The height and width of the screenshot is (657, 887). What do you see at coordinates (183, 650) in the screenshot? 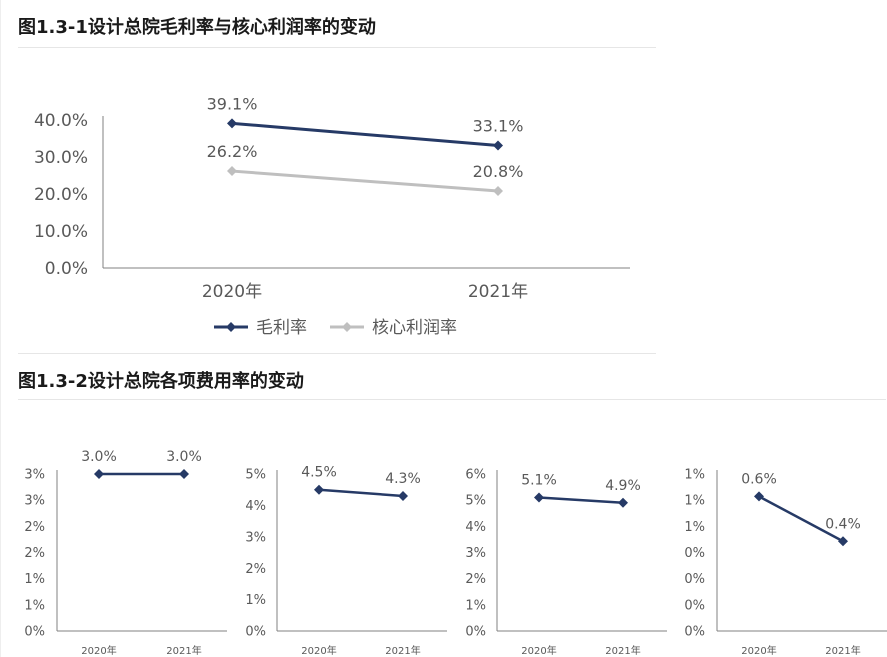
I see `chart1-x-tick-label: 2021年` at bounding box center [183, 650].